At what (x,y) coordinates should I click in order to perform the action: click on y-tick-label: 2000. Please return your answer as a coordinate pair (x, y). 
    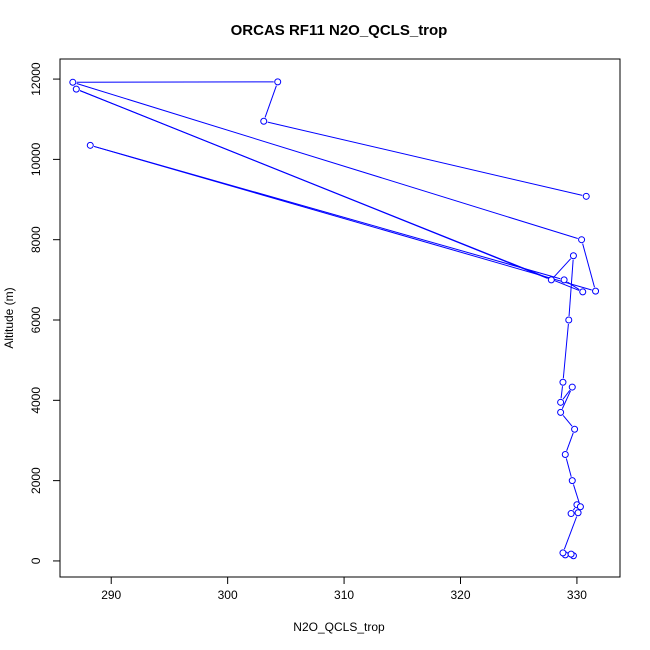
    Looking at the image, I should click on (36, 480).